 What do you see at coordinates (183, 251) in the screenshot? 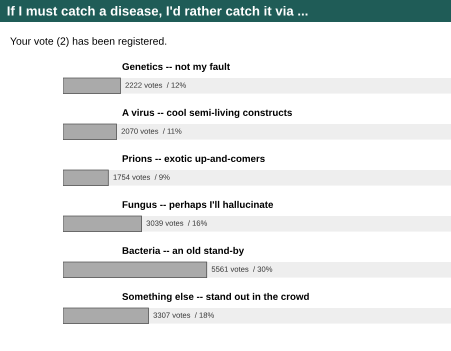
I see `y-tick-label: Bacteria -- an old stand-by` at bounding box center [183, 251].